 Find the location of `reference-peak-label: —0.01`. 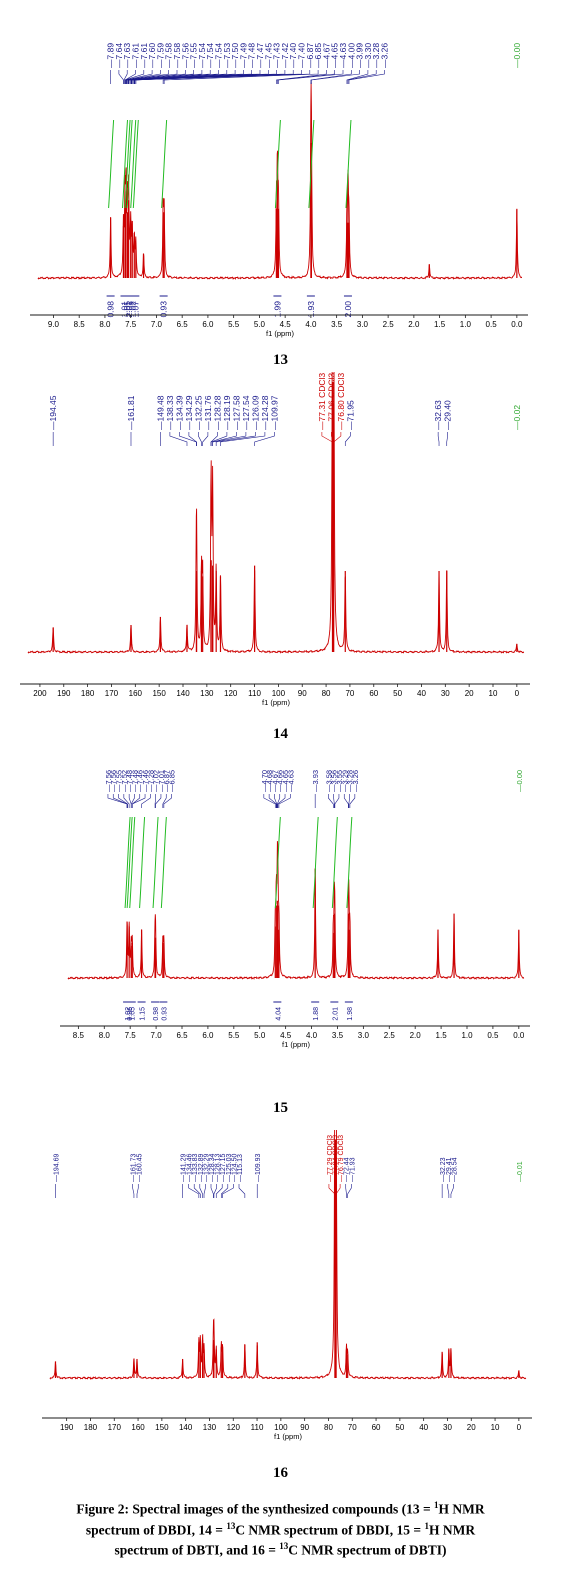

reference-peak-label: —0.01 is located at coordinates (520, 1171).